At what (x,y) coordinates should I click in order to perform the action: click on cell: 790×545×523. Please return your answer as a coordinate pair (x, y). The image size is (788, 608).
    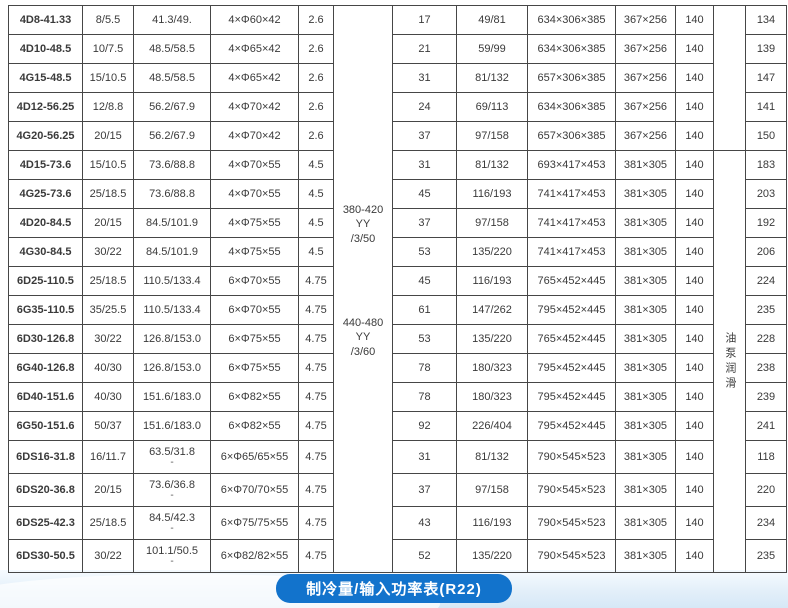
    Looking at the image, I should click on (571, 556).